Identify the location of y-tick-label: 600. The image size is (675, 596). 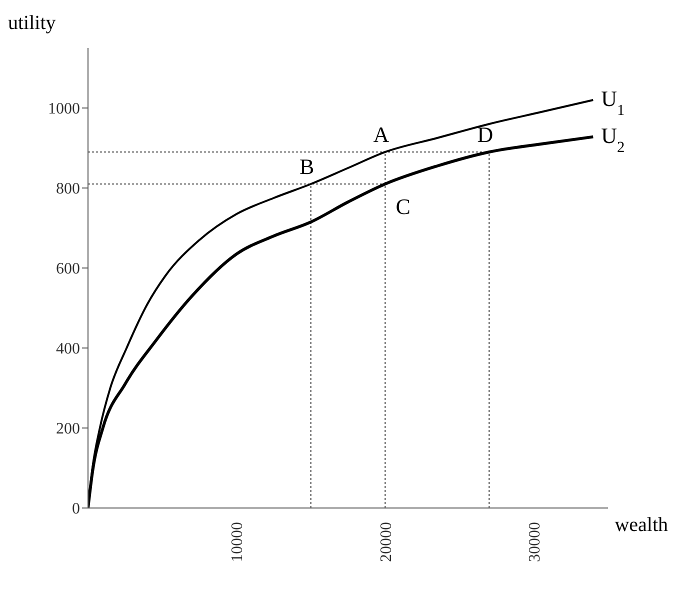
(68, 269).